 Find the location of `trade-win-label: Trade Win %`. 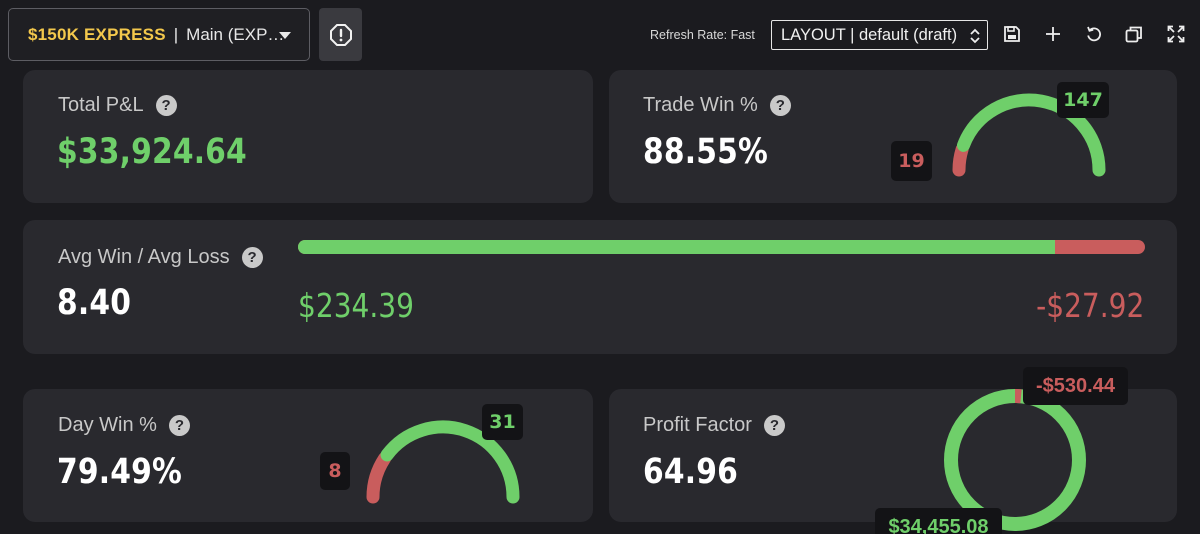

trade-win-label: Trade Win % is located at coordinates (700, 105).